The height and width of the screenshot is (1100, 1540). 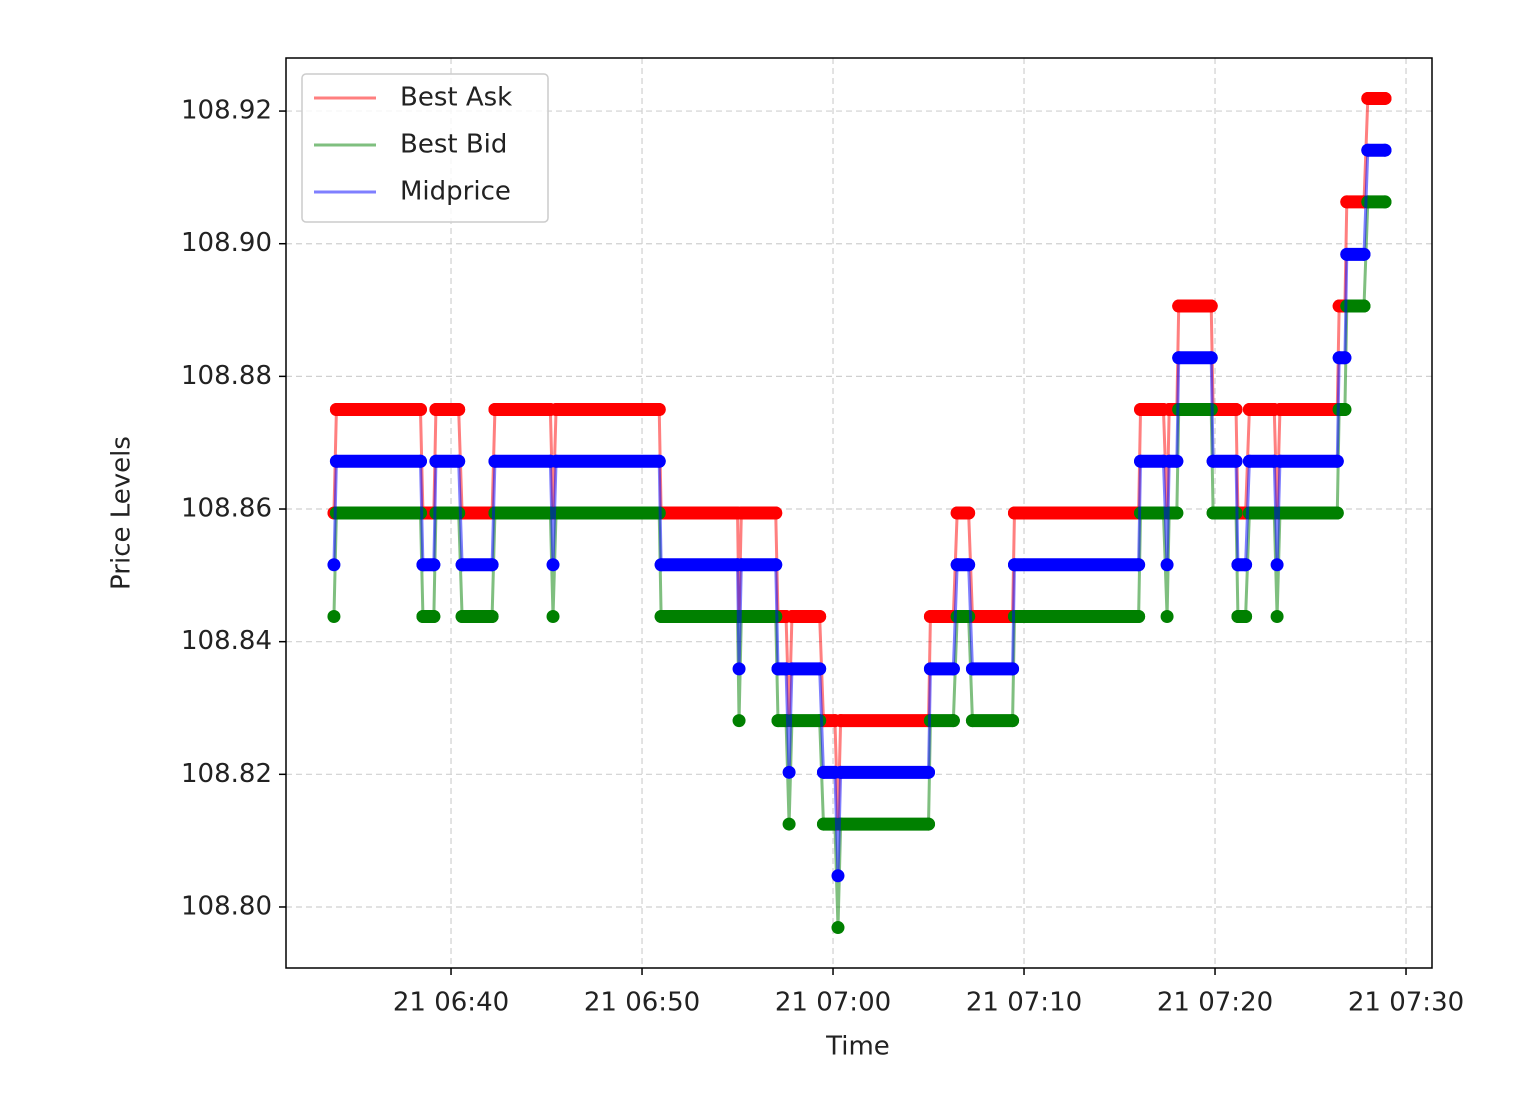 What do you see at coordinates (226, 509) in the screenshot?
I see `y-tick-label: 108.86` at bounding box center [226, 509].